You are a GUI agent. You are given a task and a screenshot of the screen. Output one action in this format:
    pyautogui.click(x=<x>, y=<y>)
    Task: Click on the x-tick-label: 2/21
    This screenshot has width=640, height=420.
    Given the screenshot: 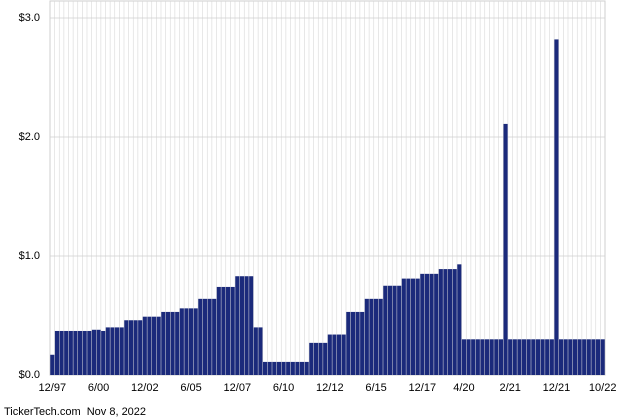 What is the action you would take?
    pyautogui.click(x=509, y=388)
    